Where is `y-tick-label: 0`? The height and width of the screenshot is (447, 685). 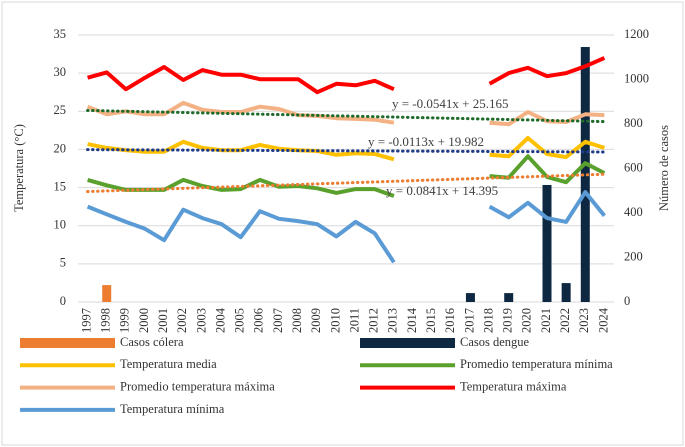
y-tick-label: 0 is located at coordinates (63, 301).